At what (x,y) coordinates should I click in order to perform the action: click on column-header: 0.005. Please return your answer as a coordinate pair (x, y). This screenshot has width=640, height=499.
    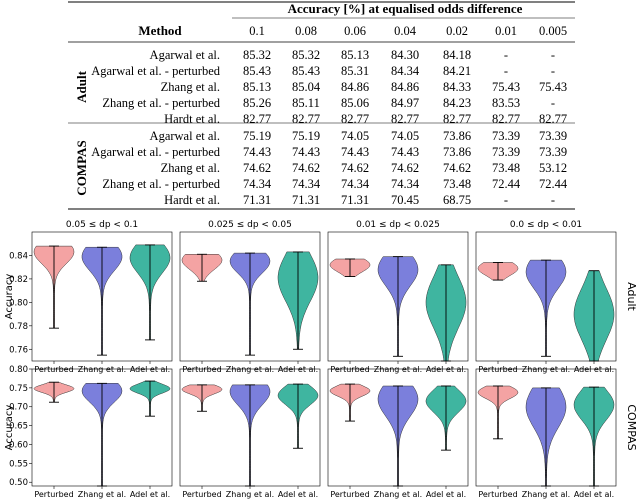
    Looking at the image, I should click on (553, 31).